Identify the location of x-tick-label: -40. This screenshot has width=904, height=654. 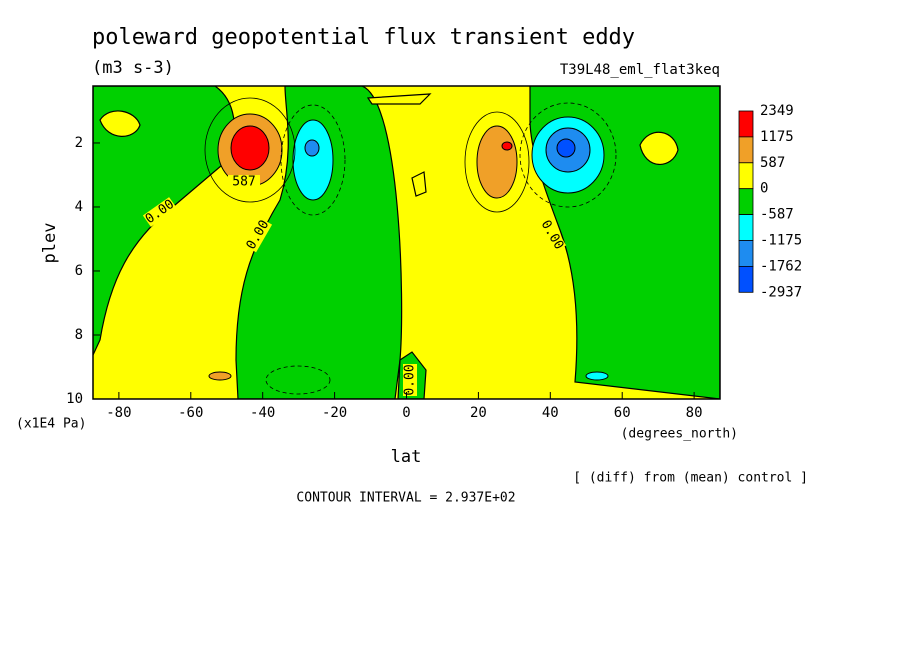
(262, 413).